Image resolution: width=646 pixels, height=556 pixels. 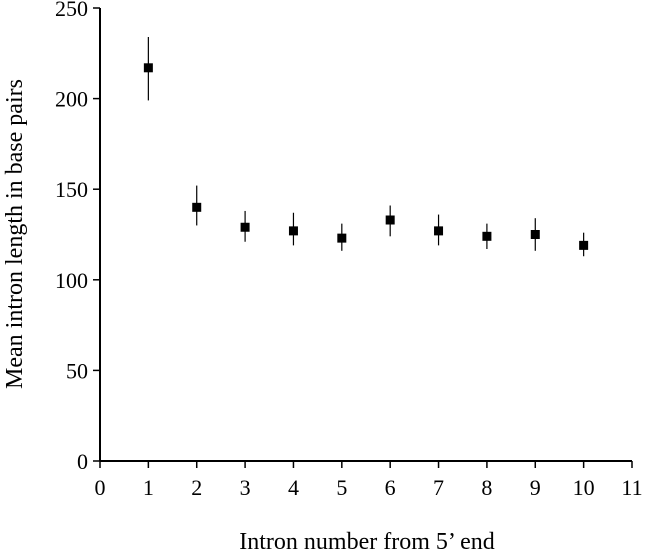 I want to click on x-tick-label: 5, so click(x=341, y=487).